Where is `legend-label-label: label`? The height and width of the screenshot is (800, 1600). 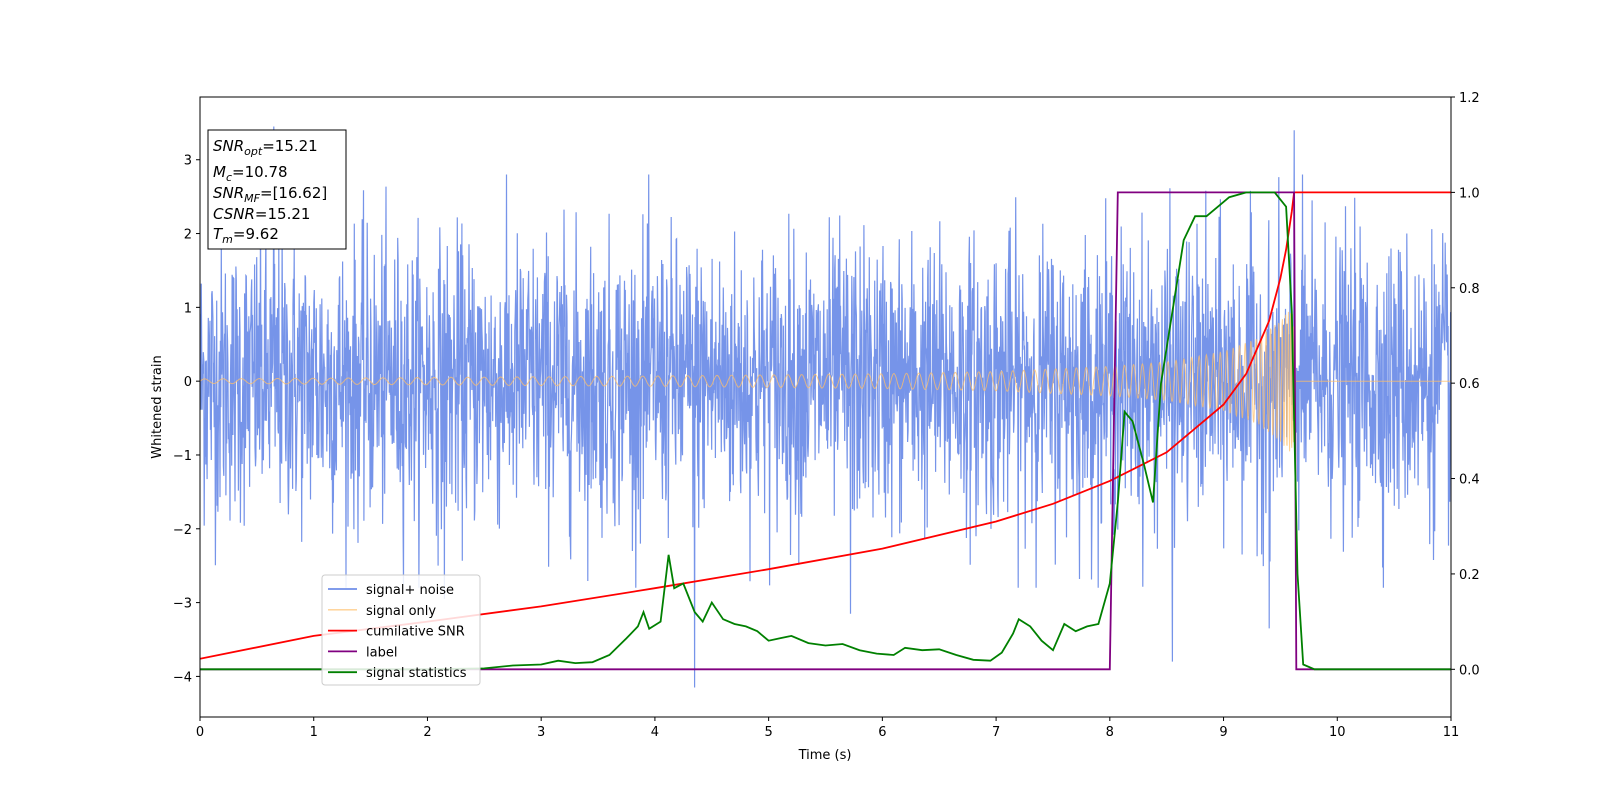
legend-label-label: label is located at coordinates (381, 652).